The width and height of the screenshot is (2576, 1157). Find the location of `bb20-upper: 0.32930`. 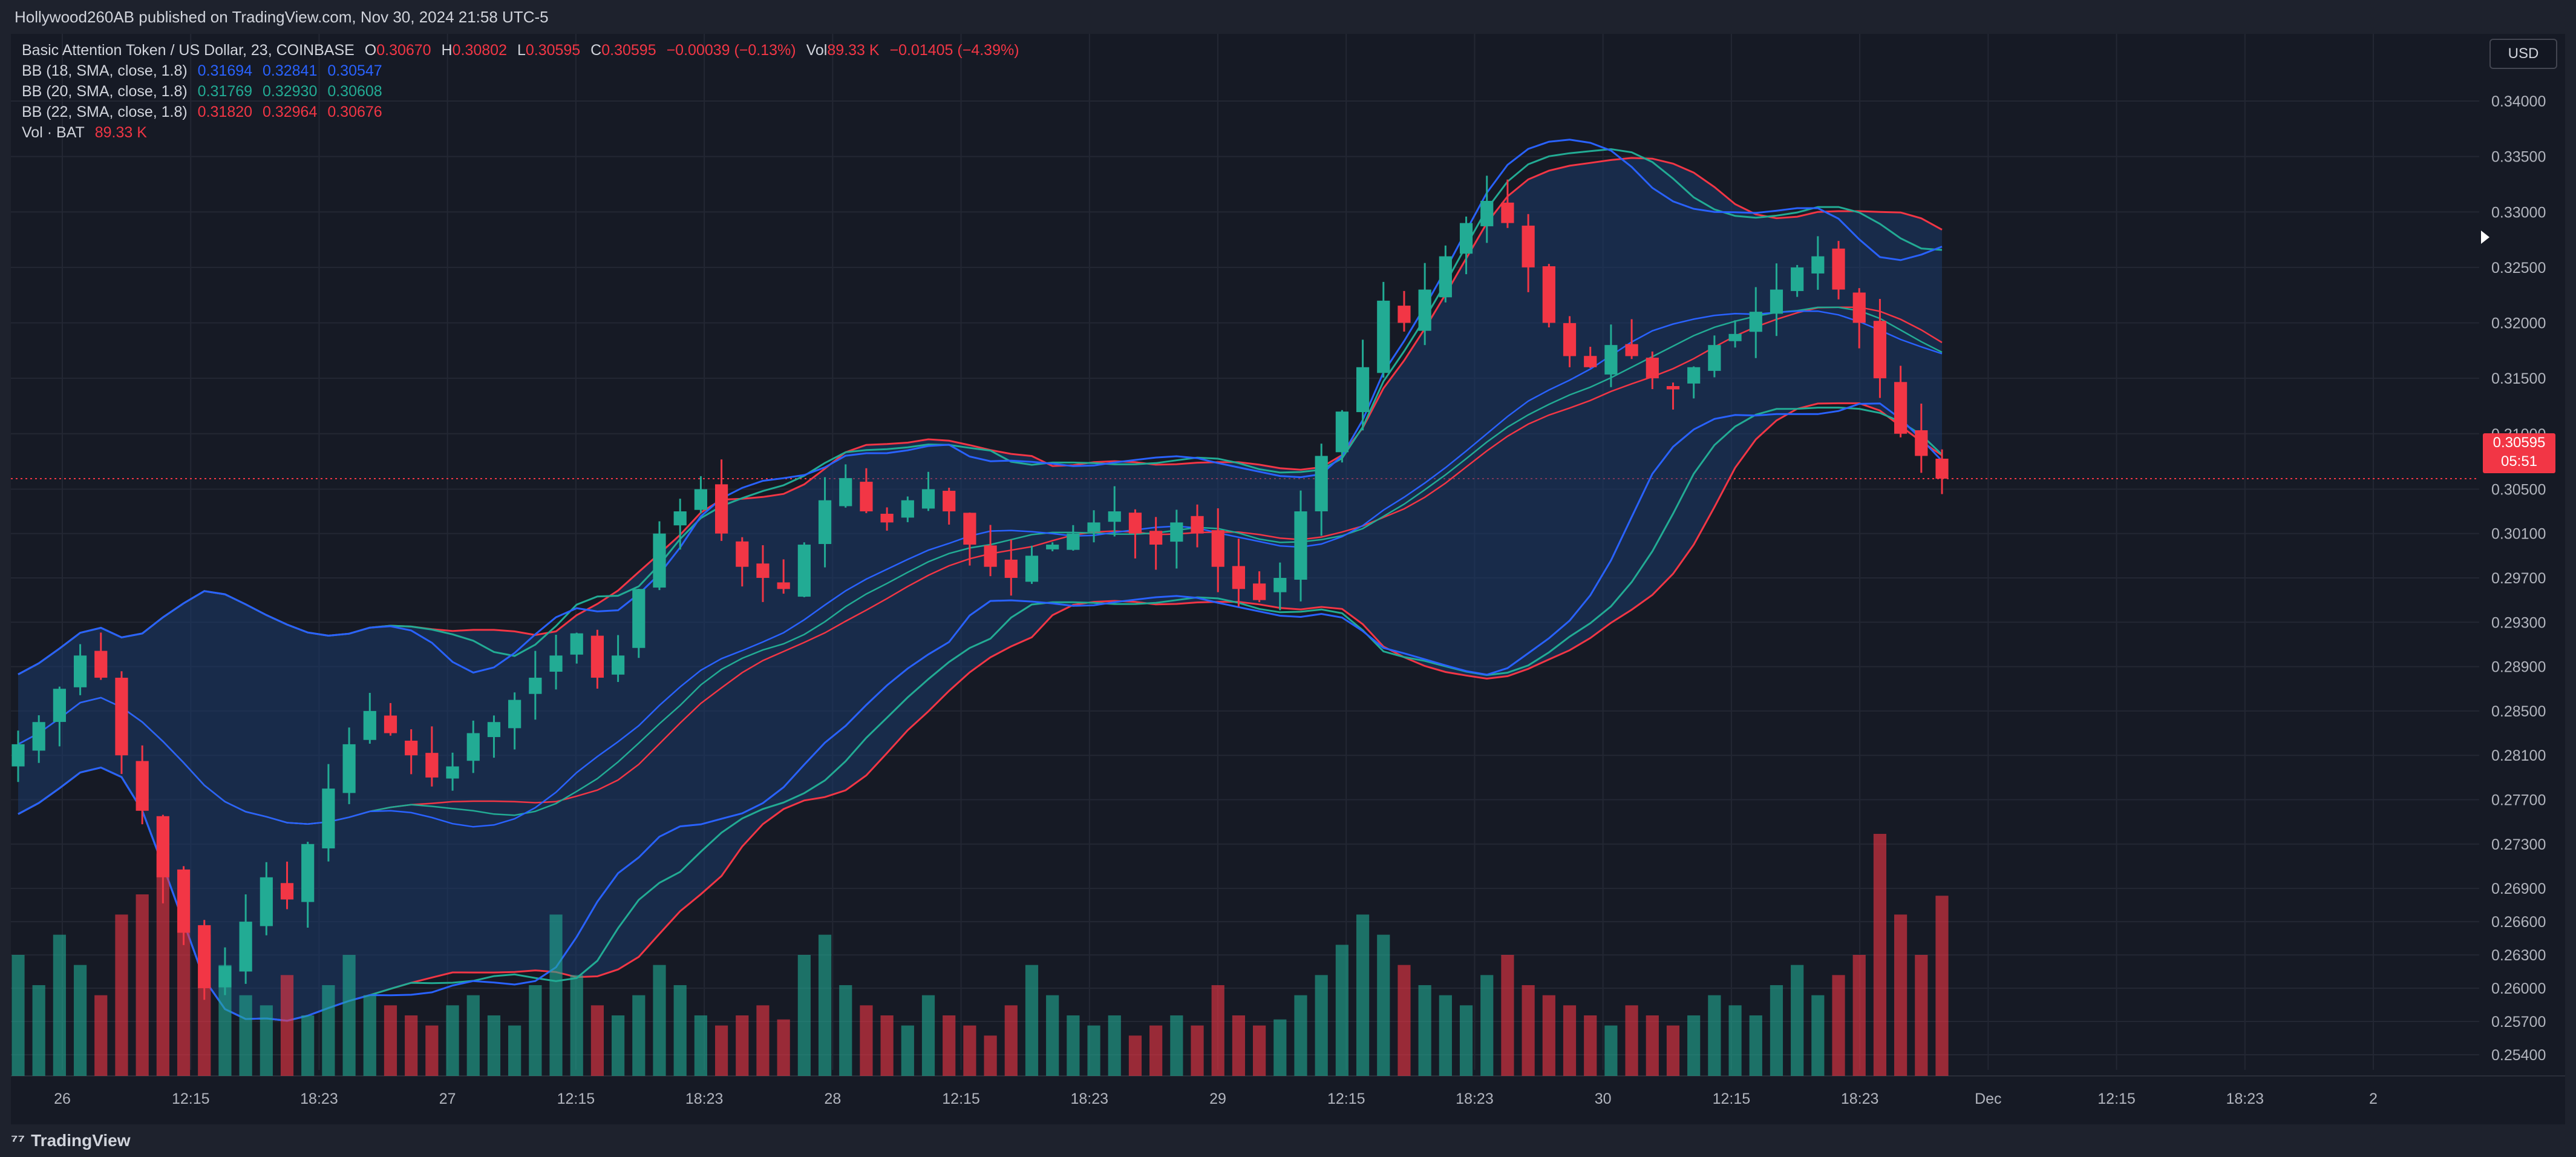

bb20-upper: 0.32930 is located at coordinates (290, 91).